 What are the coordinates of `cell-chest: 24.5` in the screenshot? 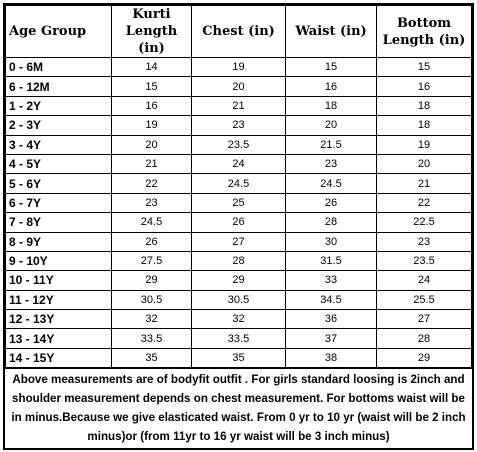 It's located at (238, 183).